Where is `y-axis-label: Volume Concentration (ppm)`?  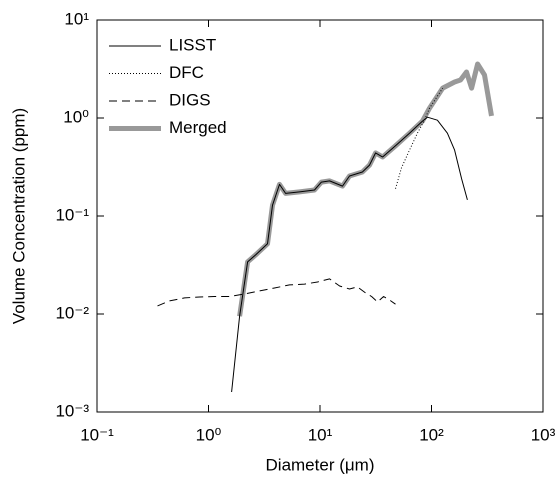
y-axis-label: Volume Concentration (ppm) is located at coordinates (18, 216).